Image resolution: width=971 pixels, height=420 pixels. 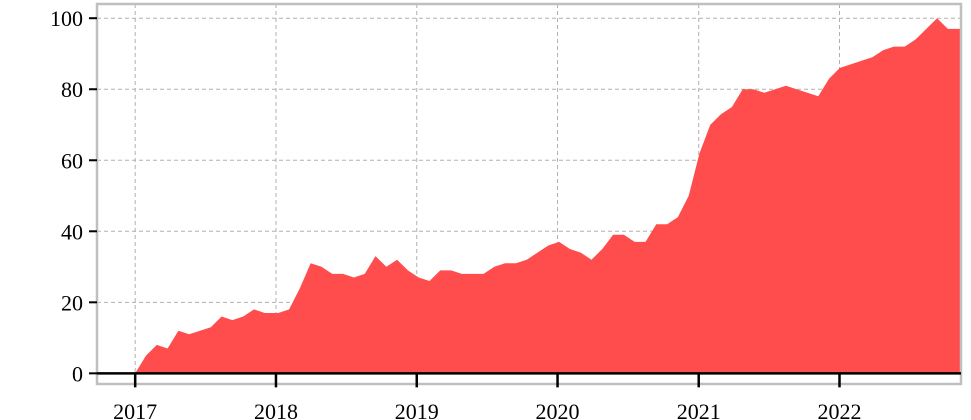 I want to click on y-tick-label: 100, so click(x=66, y=18).